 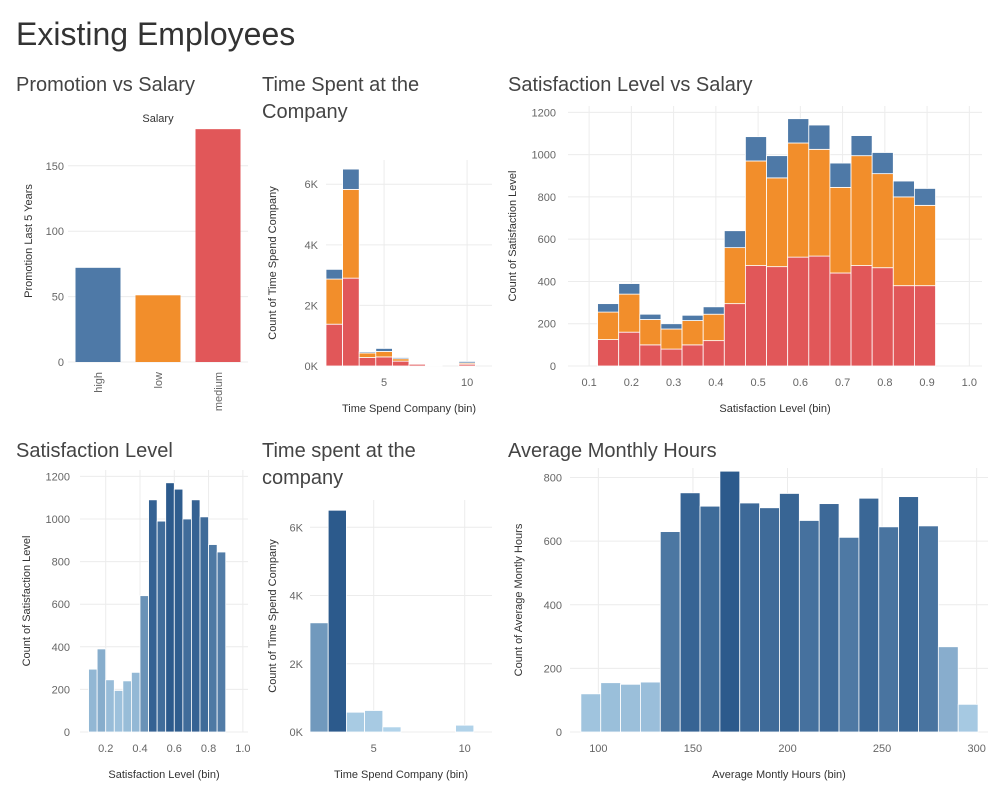 I want to click on sat_level-ytick: 0, so click(x=67, y=733).